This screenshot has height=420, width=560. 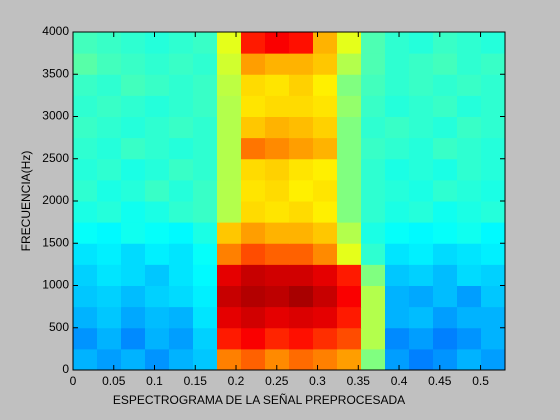 What do you see at coordinates (73, 381) in the screenshot?
I see `x-tick-label: 0` at bounding box center [73, 381].